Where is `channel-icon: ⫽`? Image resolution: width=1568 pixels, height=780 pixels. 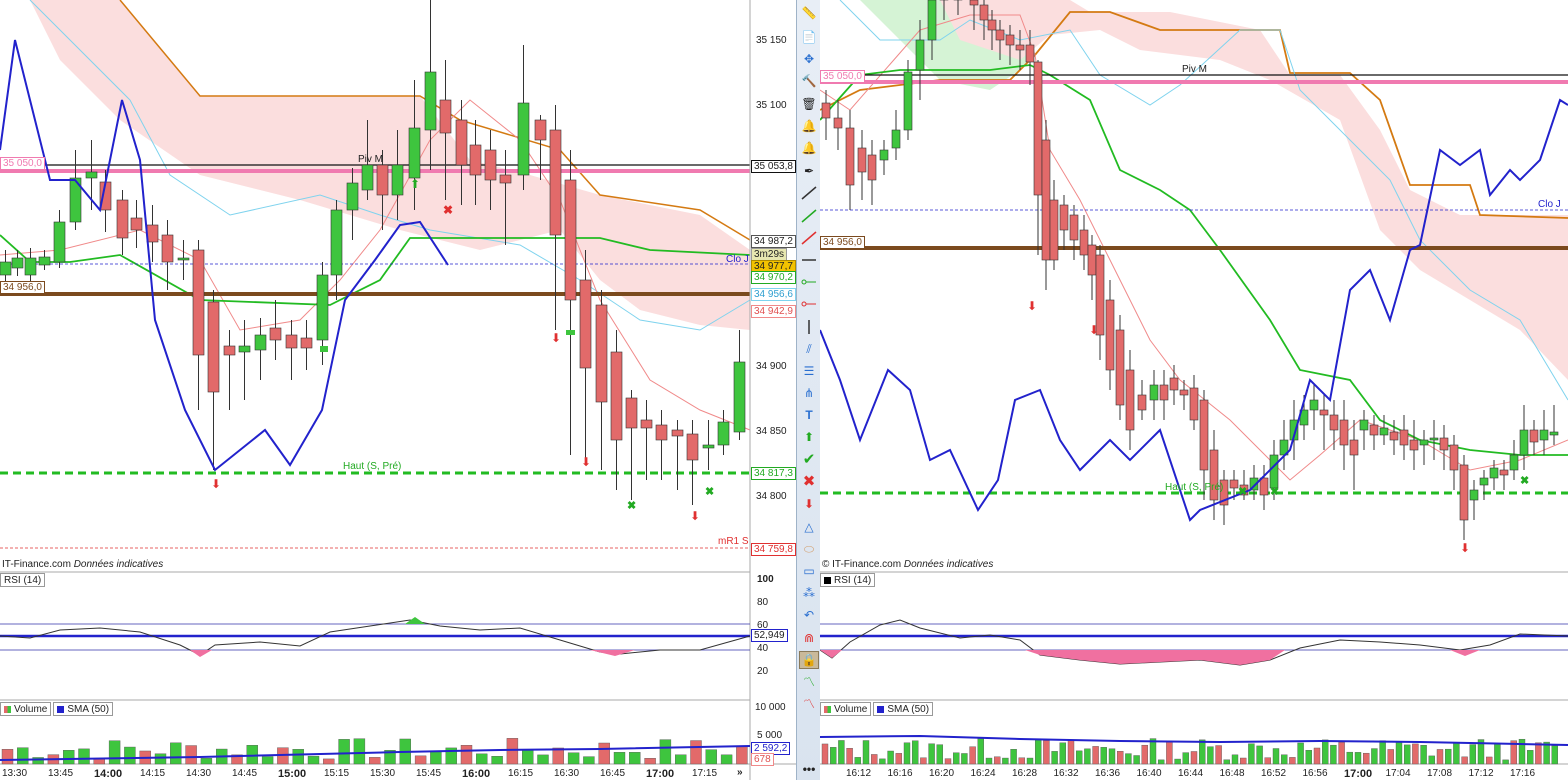 channel-icon: ⫽ is located at coordinates (809, 349).